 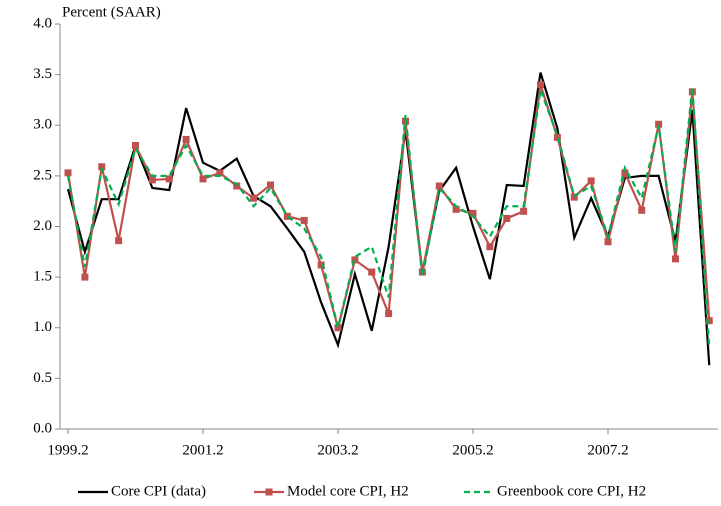 I want to click on y-tick-label: 2.0, so click(x=42, y=226).